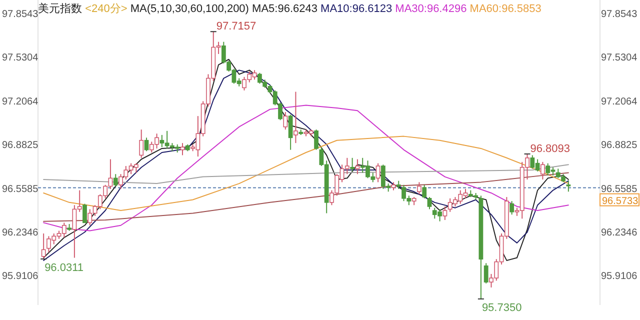  I want to click on y-tick-label: 96.2346, so click(20, 233).